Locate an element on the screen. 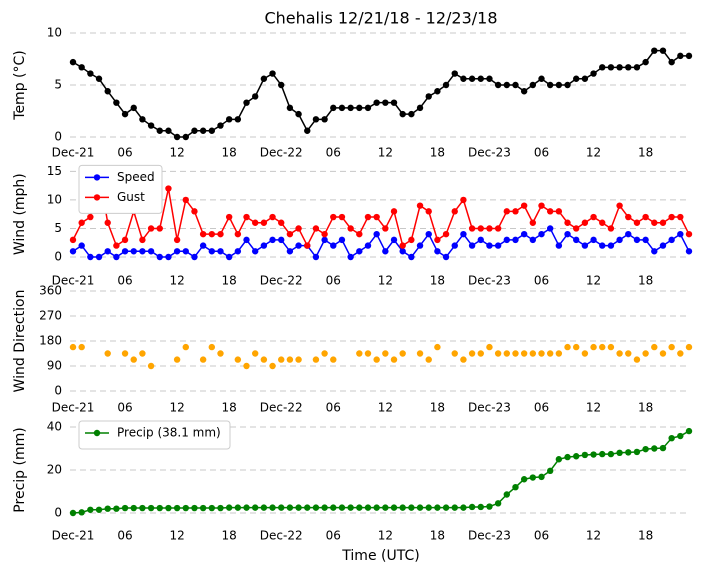 The image size is (704, 573). x-tick-label: Dec-22 is located at coordinates (281, 153).